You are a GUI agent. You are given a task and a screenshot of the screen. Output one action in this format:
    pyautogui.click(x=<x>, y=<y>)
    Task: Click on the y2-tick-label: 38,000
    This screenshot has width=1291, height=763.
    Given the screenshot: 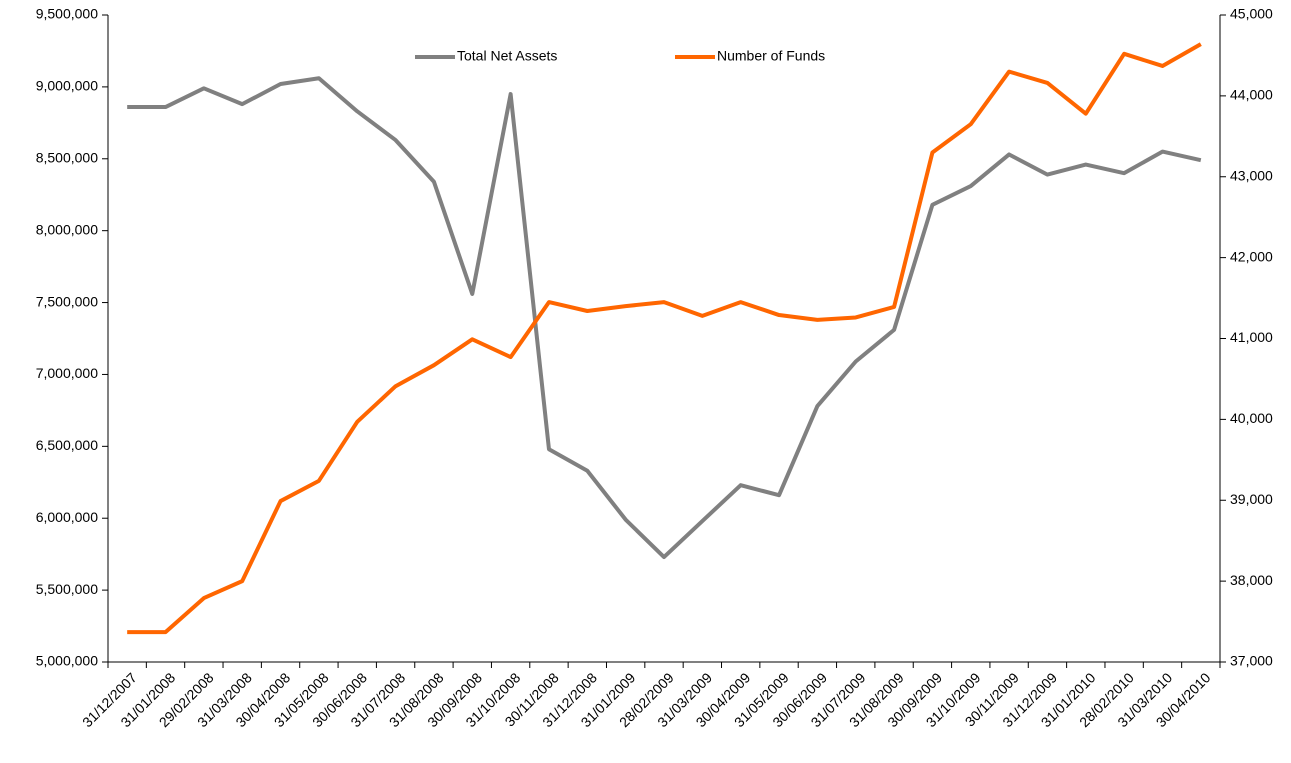 What is the action you would take?
    pyautogui.click(x=1251, y=580)
    